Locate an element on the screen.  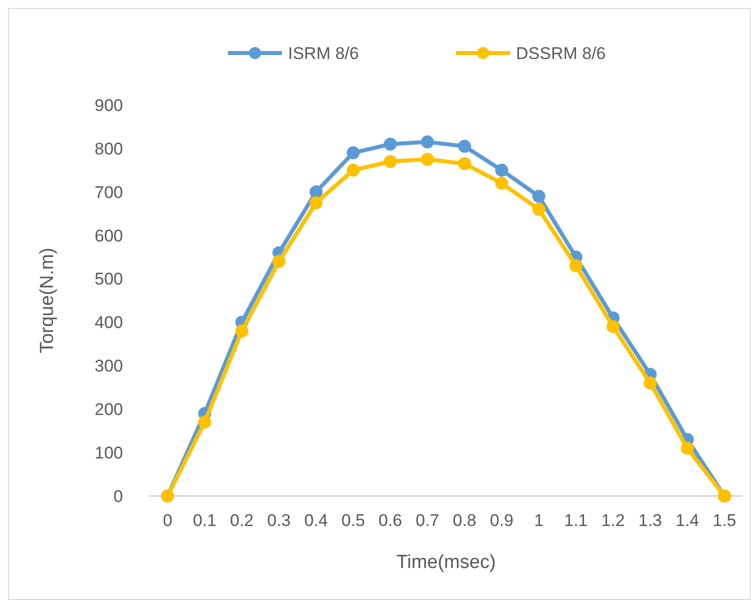
x-tick-label: 1.1 is located at coordinates (576, 520).